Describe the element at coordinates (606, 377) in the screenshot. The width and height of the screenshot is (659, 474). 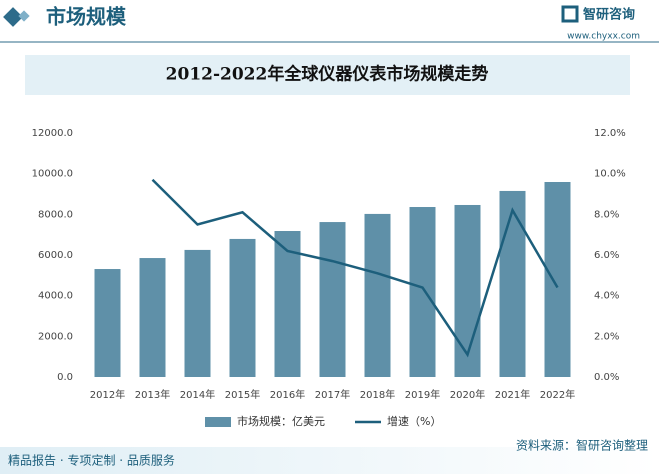
I see `y2-tick-label: 0.0%` at that location.